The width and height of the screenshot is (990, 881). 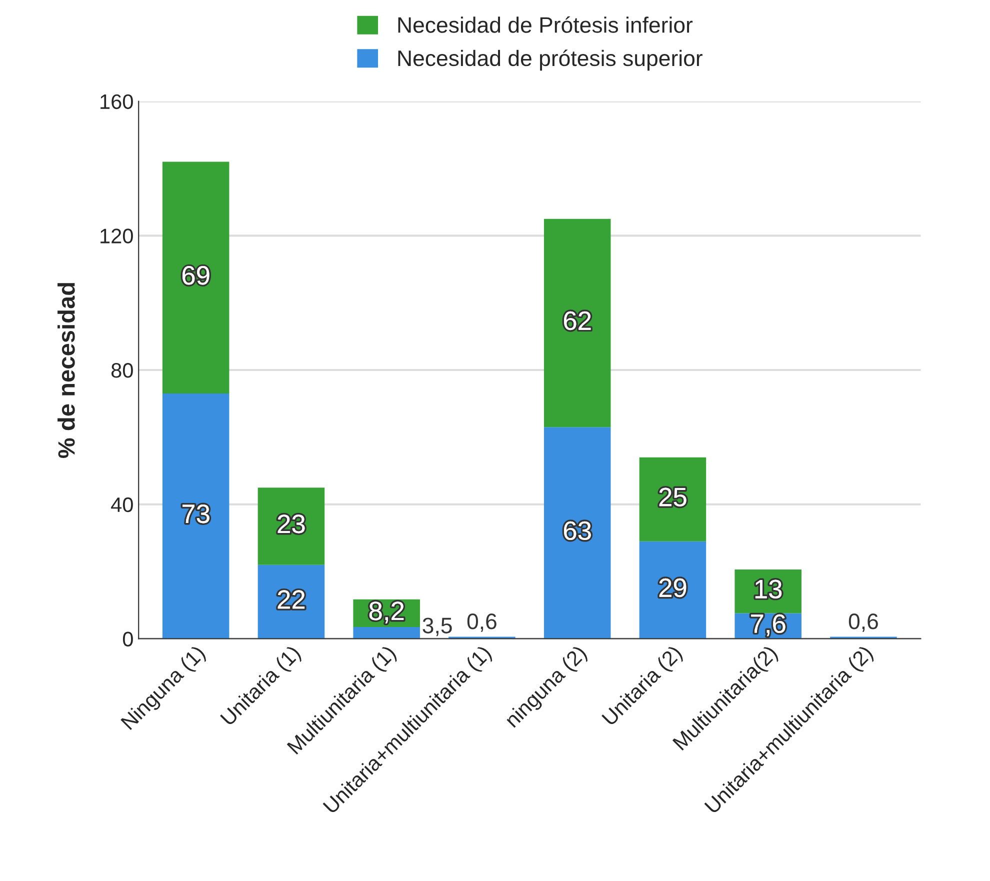 What do you see at coordinates (116, 102) in the screenshot?
I see `y-tick-label: 160` at bounding box center [116, 102].